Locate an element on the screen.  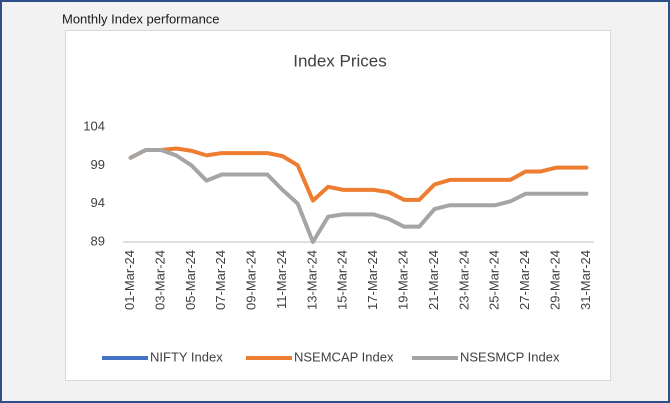
legend-label: NSEMCAP Index is located at coordinates (344, 356).